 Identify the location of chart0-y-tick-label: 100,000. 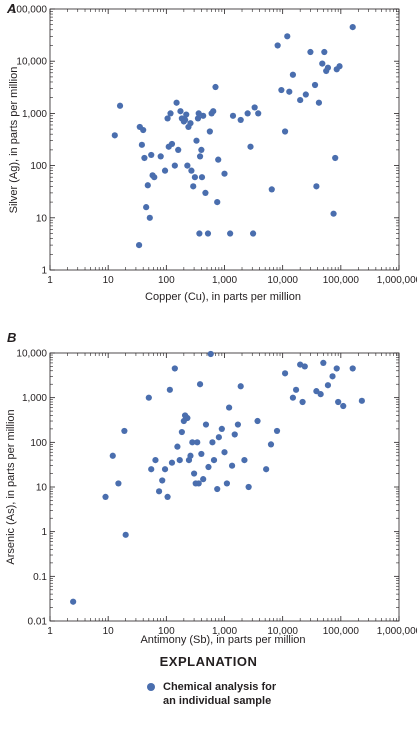
(29, 10).